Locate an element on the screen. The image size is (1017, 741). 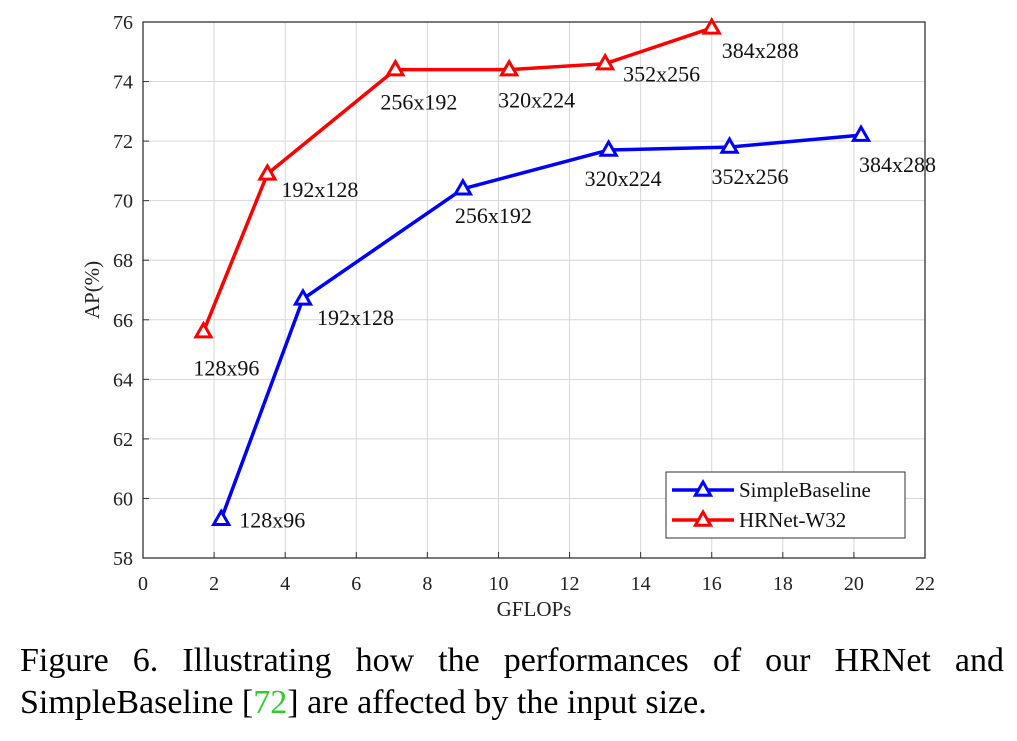
legend: SimpleBaseline HRNet-W32 is located at coordinates (785, 505).